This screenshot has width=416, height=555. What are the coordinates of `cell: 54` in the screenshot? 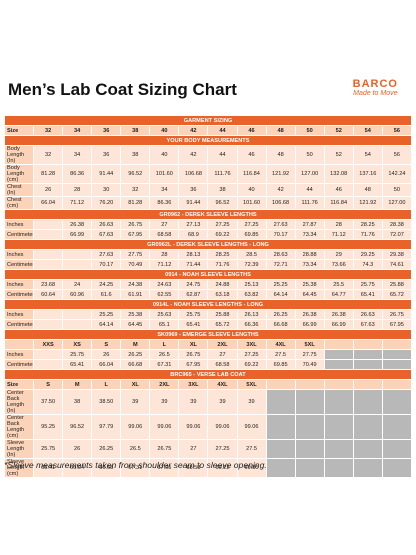 It's located at (367, 130).